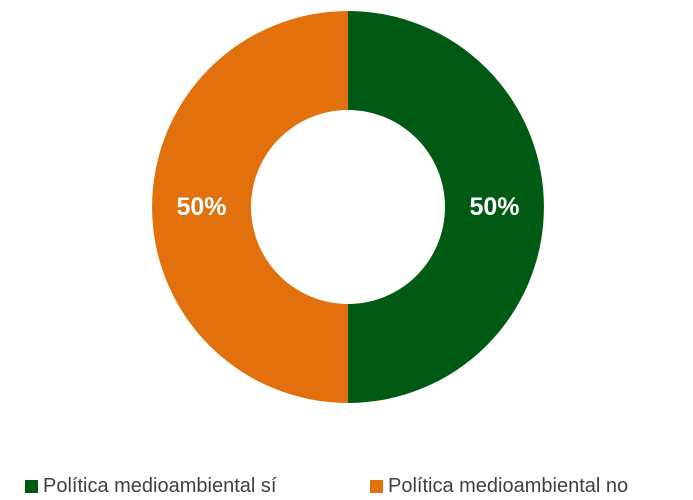 The width and height of the screenshot is (693, 500). I want to click on legend-label-no: Política medioambiental no, so click(508, 486).